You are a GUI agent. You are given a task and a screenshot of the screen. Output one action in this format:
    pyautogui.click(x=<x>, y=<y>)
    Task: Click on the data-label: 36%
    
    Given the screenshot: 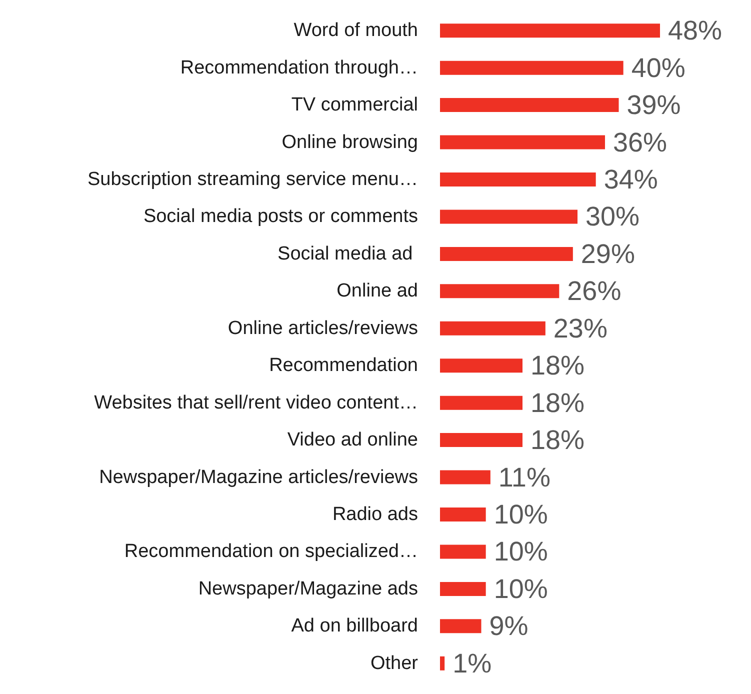 What is the action you would take?
    pyautogui.click(x=640, y=142)
    